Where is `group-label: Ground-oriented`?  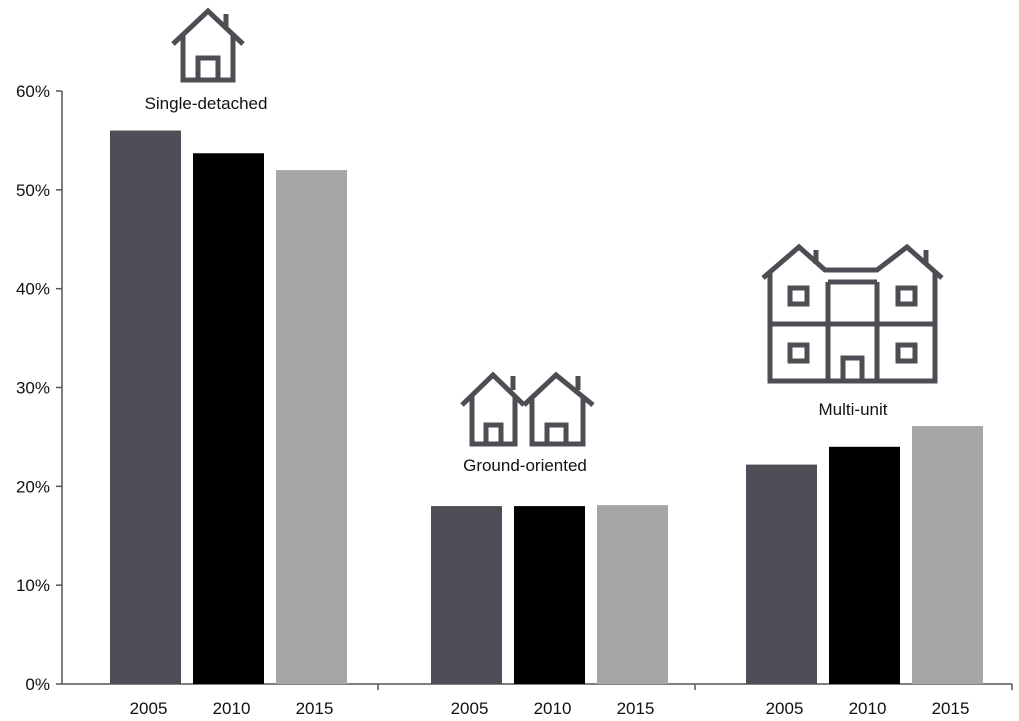
group-label: Ground-oriented is located at coordinates (525, 465).